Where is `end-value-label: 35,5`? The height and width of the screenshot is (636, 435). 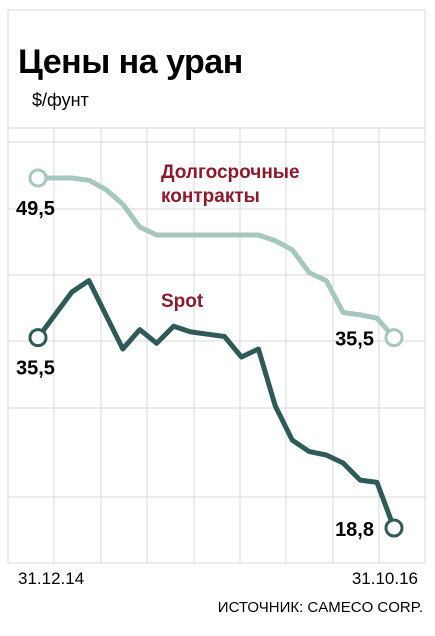 end-value-label: 35,5 is located at coordinates (354, 340).